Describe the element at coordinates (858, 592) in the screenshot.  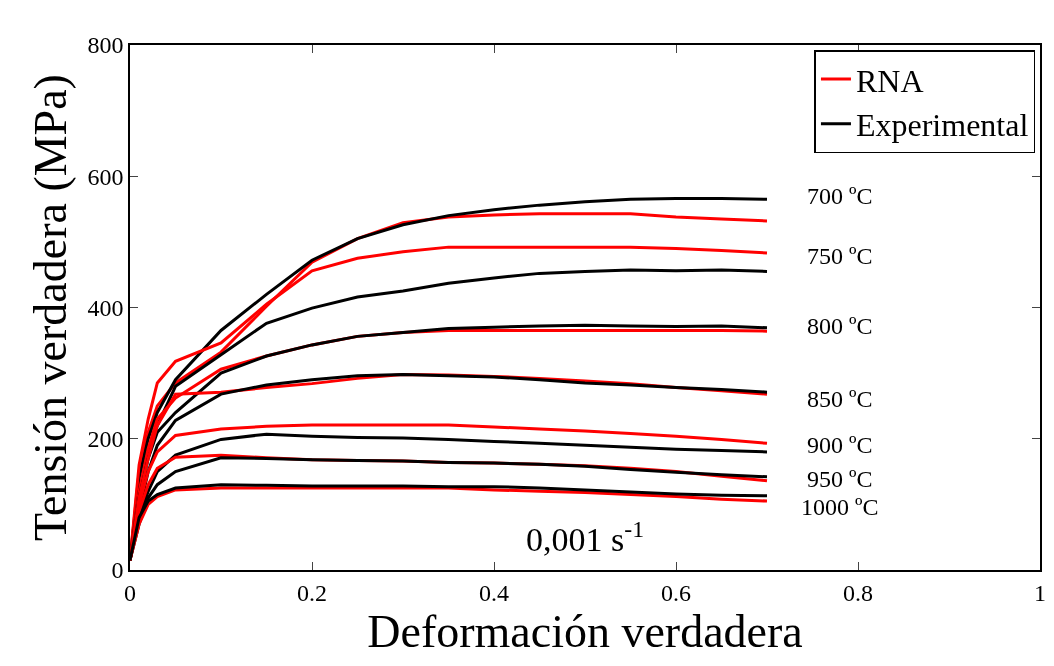
I see `x-tick-label: 0.8` at that location.